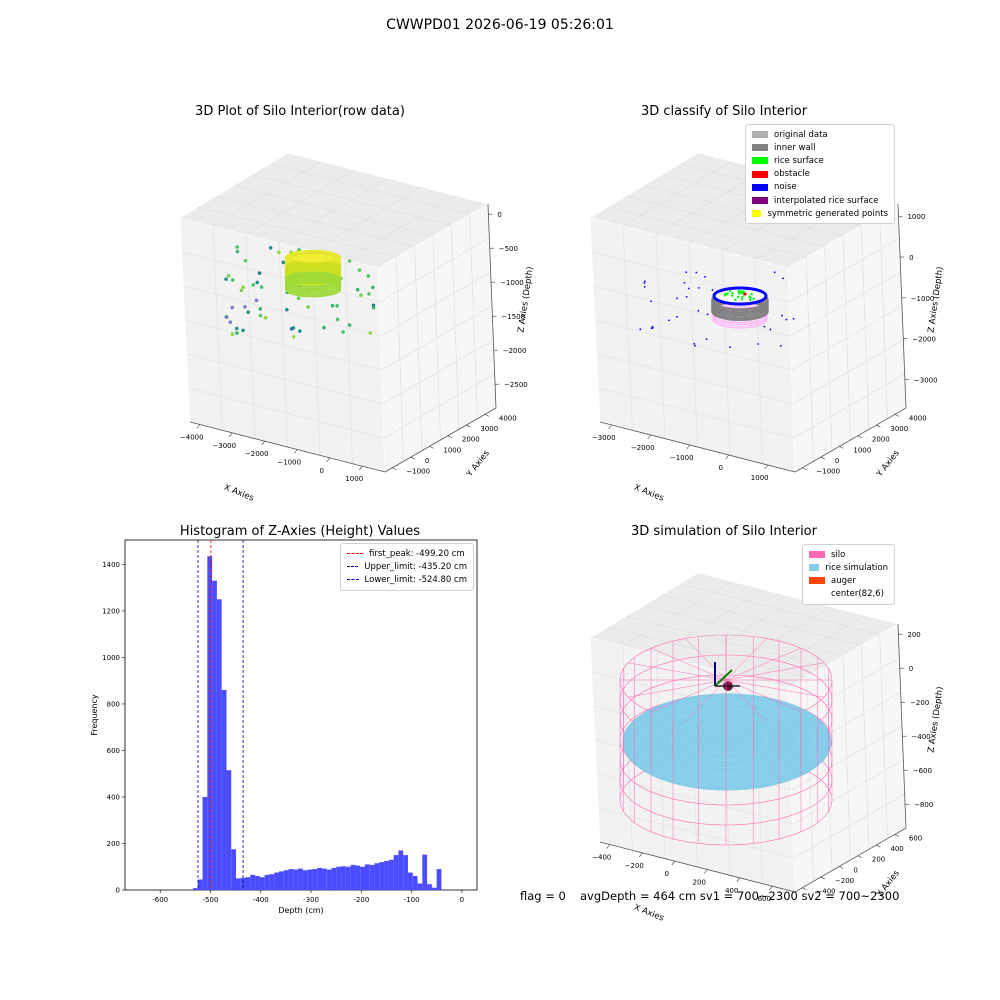 The image size is (1000, 1000). What do you see at coordinates (648, 493) in the screenshot?
I see `x-axis-label: X Axies` at bounding box center [648, 493].